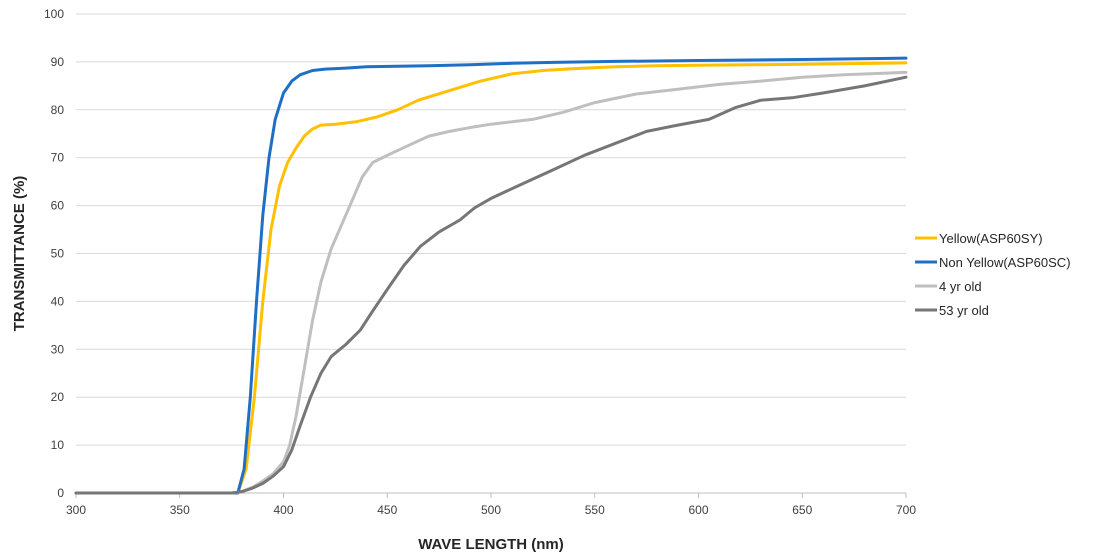  I want to click on y-tick-label: 70, so click(58, 158).